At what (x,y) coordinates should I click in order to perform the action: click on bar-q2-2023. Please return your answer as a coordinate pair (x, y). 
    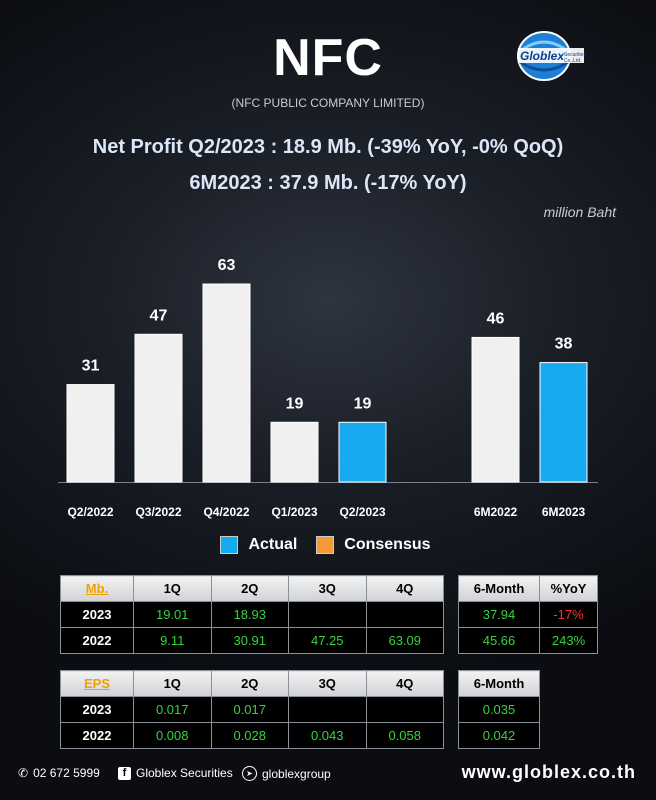
    Looking at the image, I should click on (362, 452).